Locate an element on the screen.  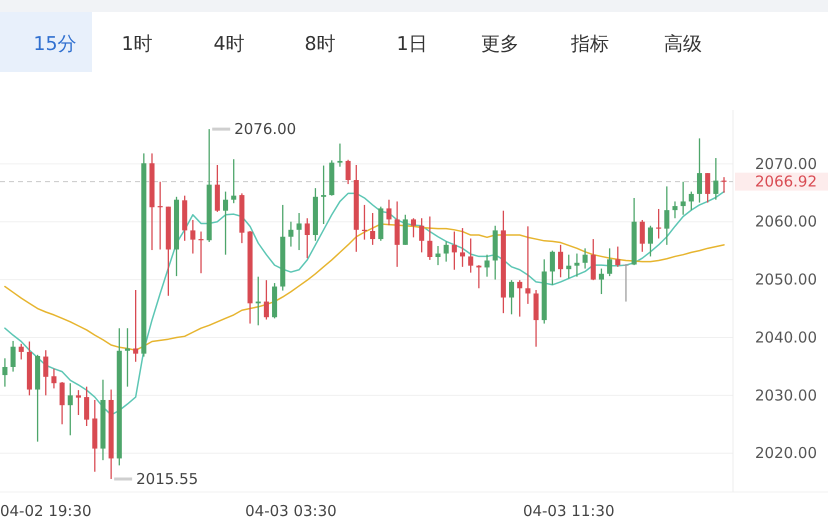
ref-line-label: 2066.92 is located at coordinates (786, 181).